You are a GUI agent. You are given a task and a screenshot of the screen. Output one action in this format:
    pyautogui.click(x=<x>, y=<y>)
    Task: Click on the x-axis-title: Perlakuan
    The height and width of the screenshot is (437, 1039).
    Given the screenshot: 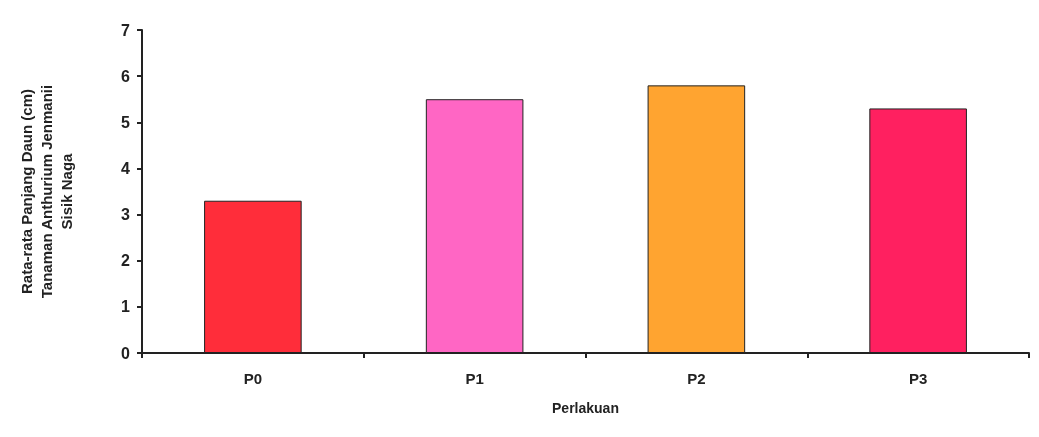 What is the action you would take?
    pyautogui.click(x=585, y=408)
    